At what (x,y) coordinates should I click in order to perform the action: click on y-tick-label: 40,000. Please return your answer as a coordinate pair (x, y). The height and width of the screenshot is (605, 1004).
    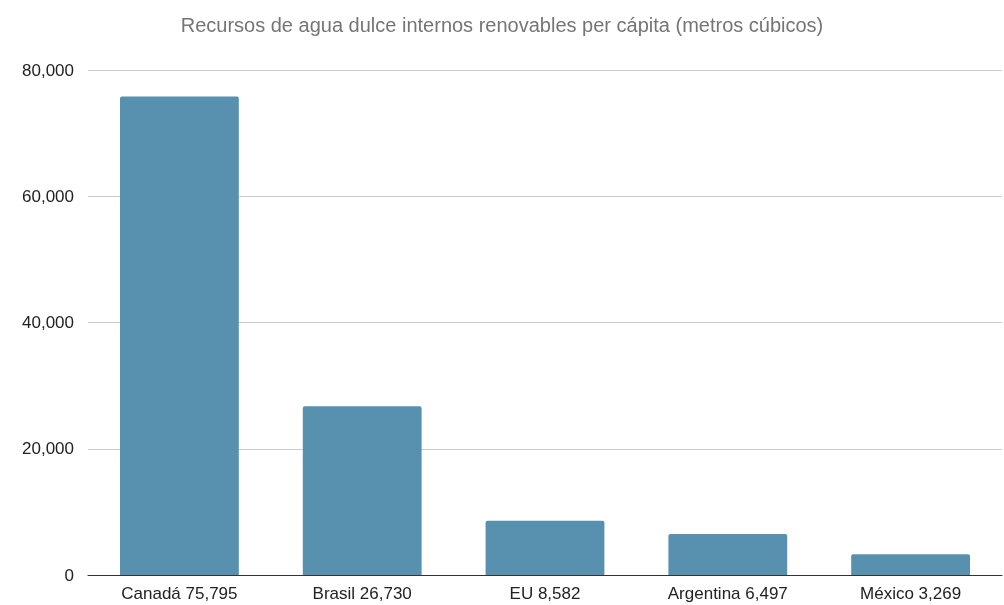
    Looking at the image, I should click on (48, 322).